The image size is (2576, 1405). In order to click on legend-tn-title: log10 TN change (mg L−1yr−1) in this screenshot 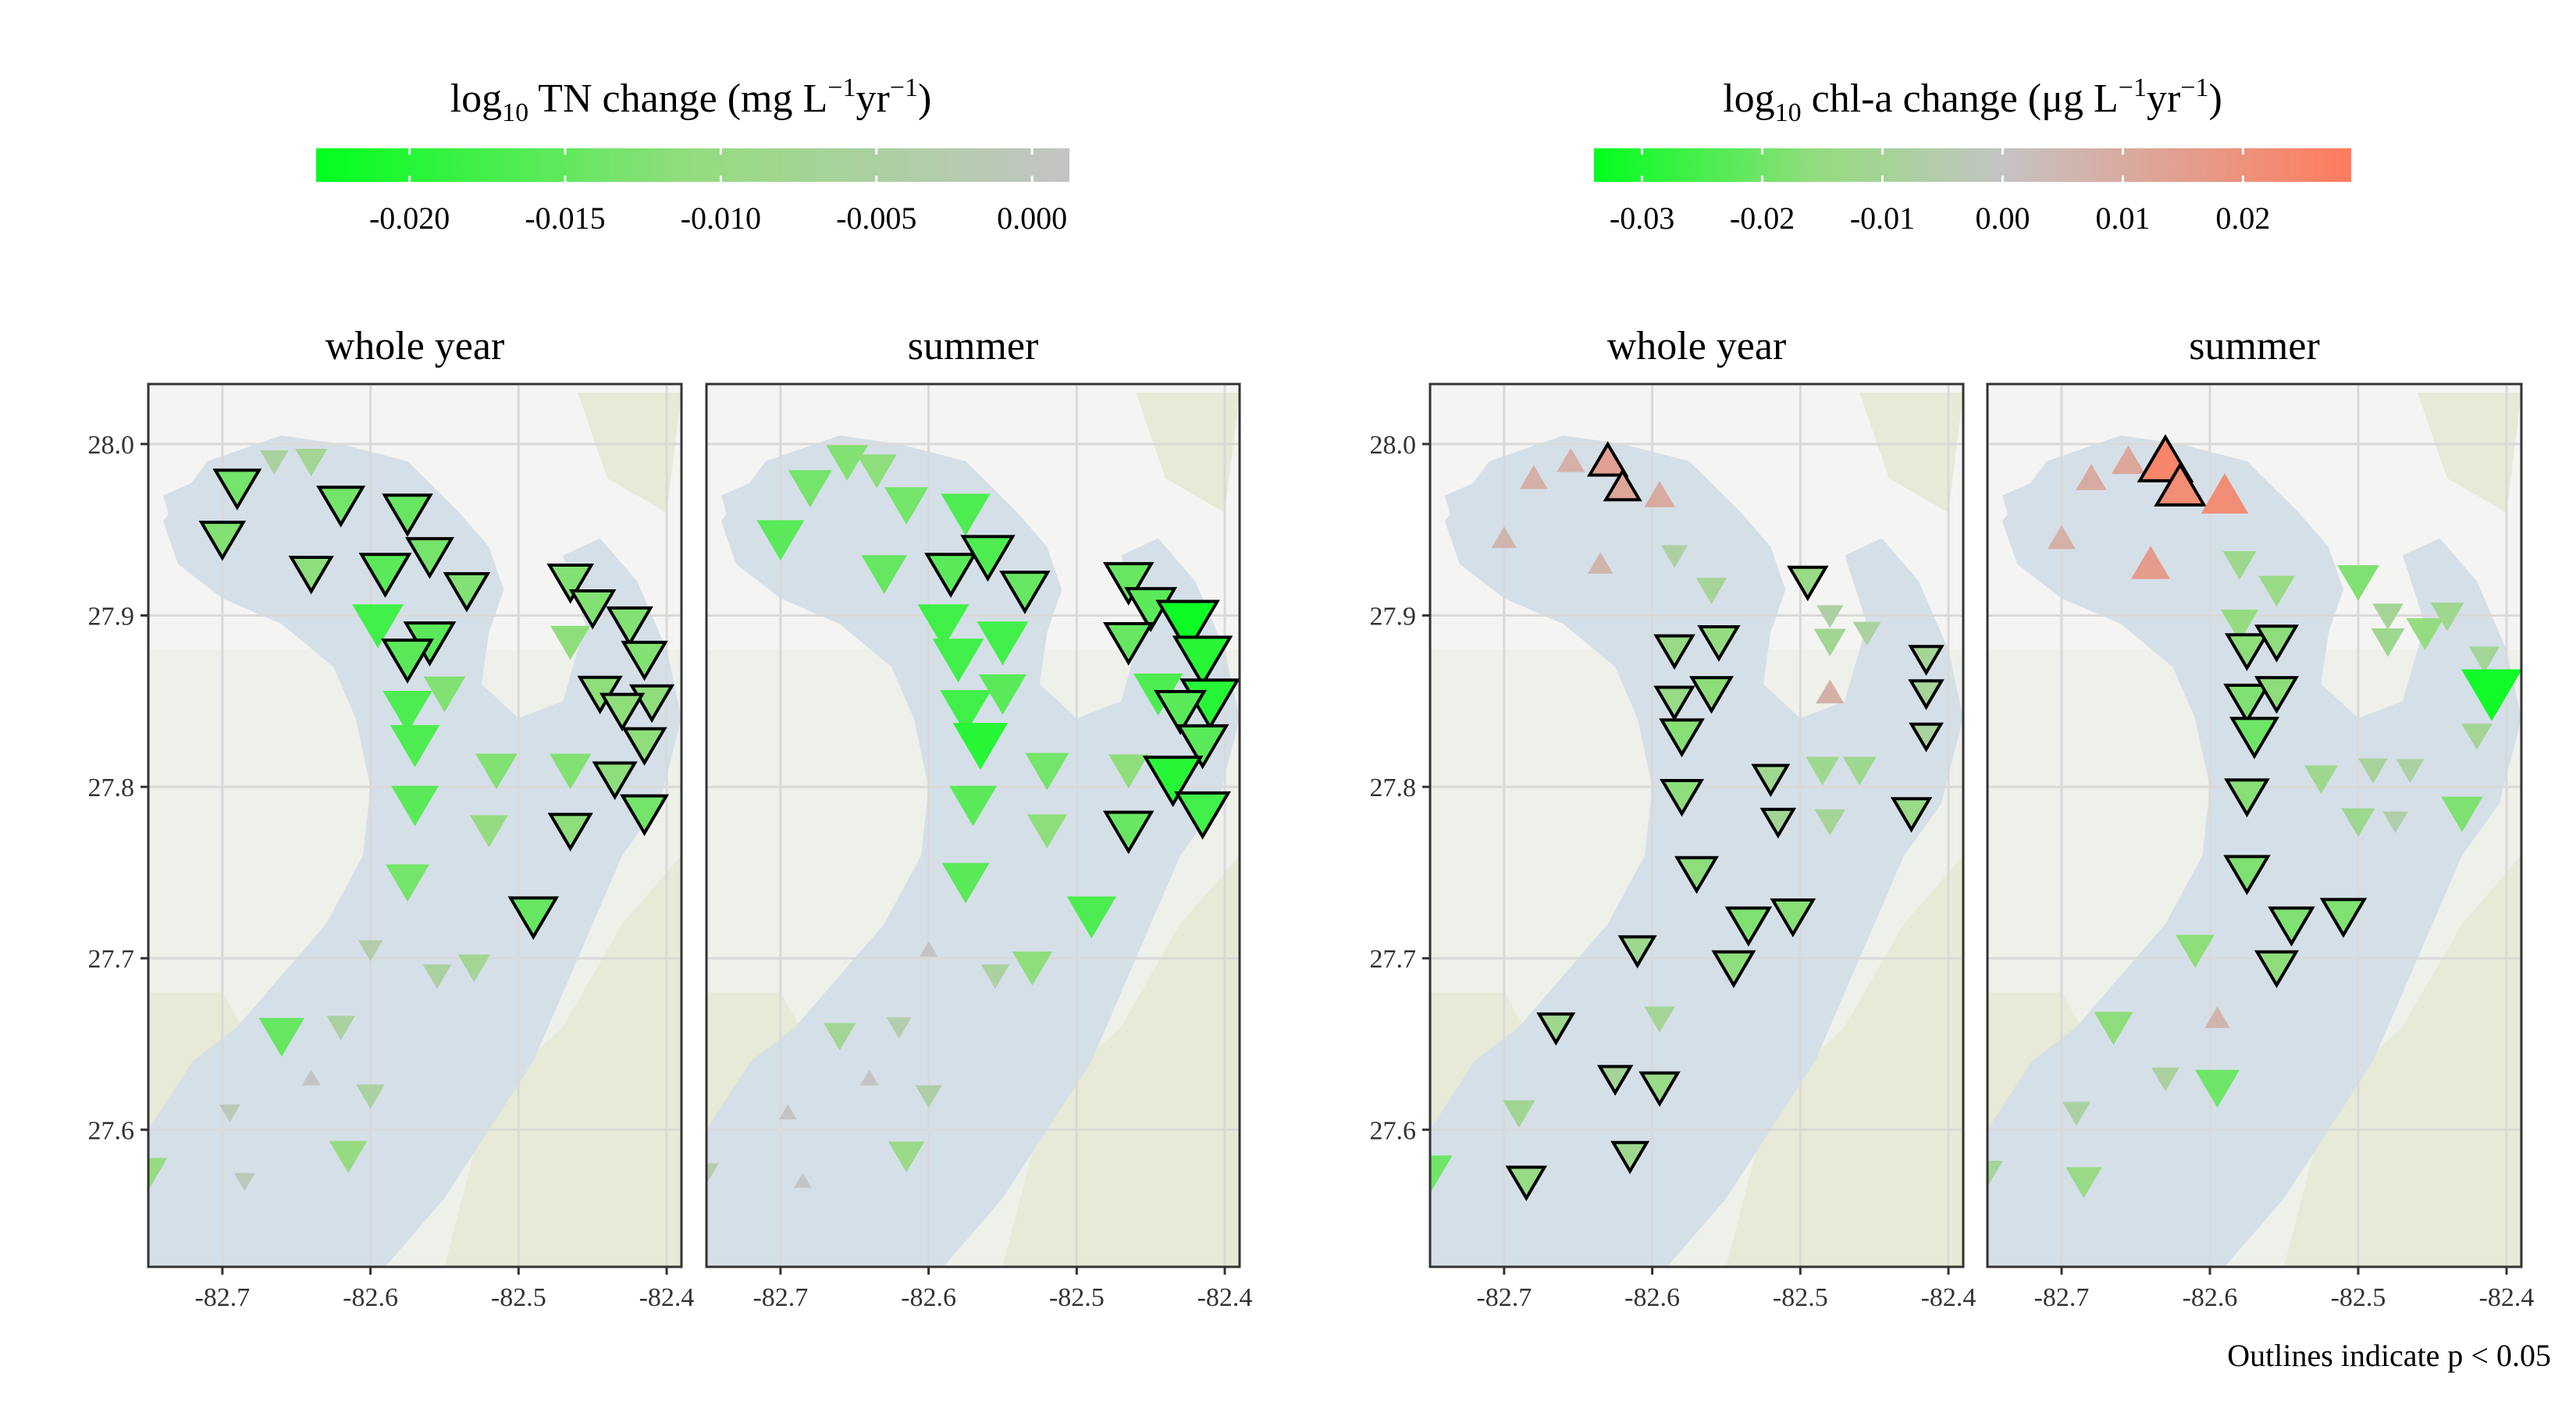, I will do `click(691, 100)`.